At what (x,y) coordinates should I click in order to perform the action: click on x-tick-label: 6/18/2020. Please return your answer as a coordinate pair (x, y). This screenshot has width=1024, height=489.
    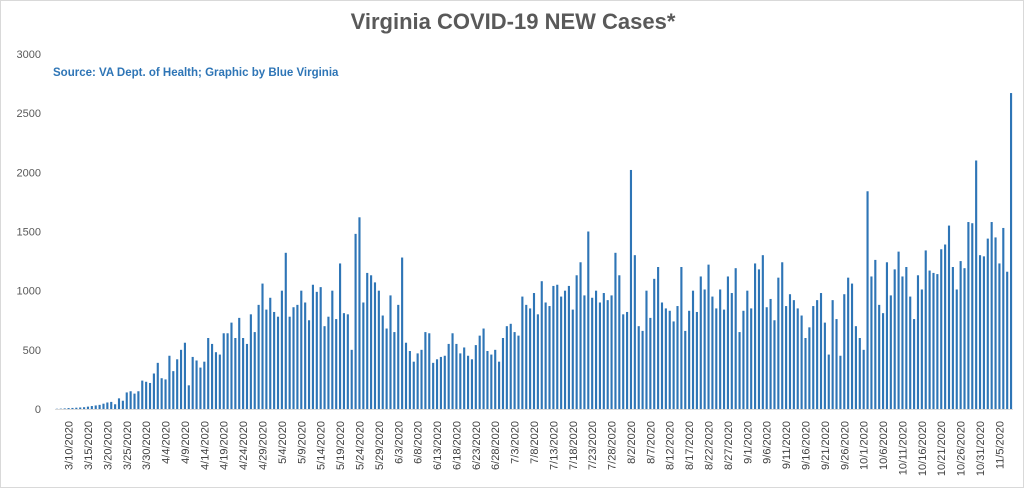
    Looking at the image, I should click on (457, 445).